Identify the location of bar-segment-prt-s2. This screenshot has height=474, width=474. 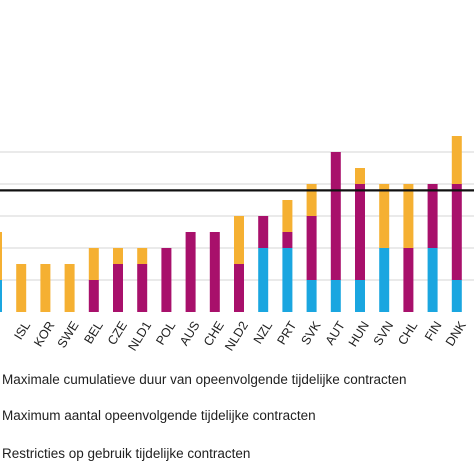
(287, 216).